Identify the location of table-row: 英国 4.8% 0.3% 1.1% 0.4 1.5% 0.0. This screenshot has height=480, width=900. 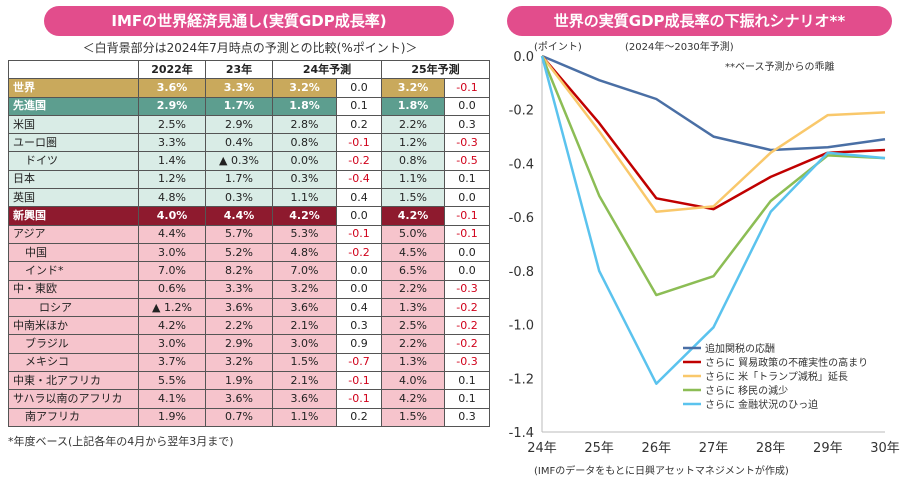
(249, 198).